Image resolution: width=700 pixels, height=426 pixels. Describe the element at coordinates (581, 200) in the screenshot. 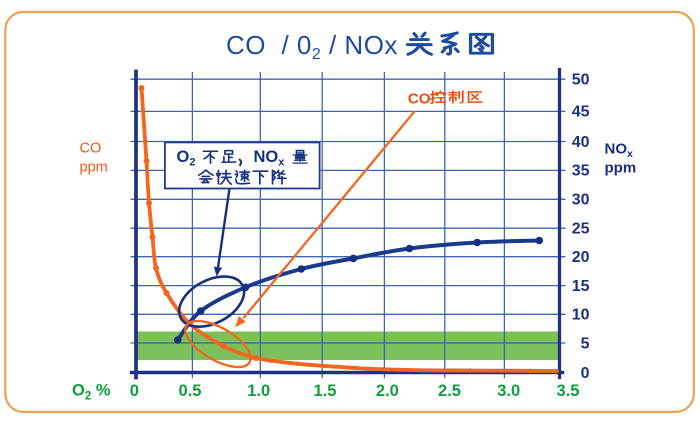

I see `svg-text: 30` at that location.